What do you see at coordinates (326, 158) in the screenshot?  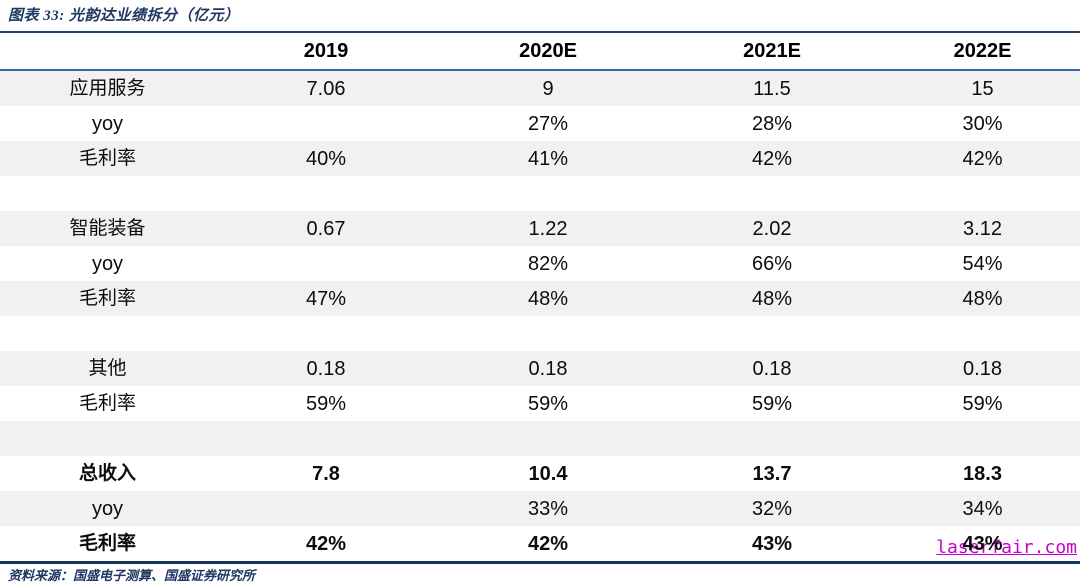 I see `cell: 40%` at bounding box center [326, 158].